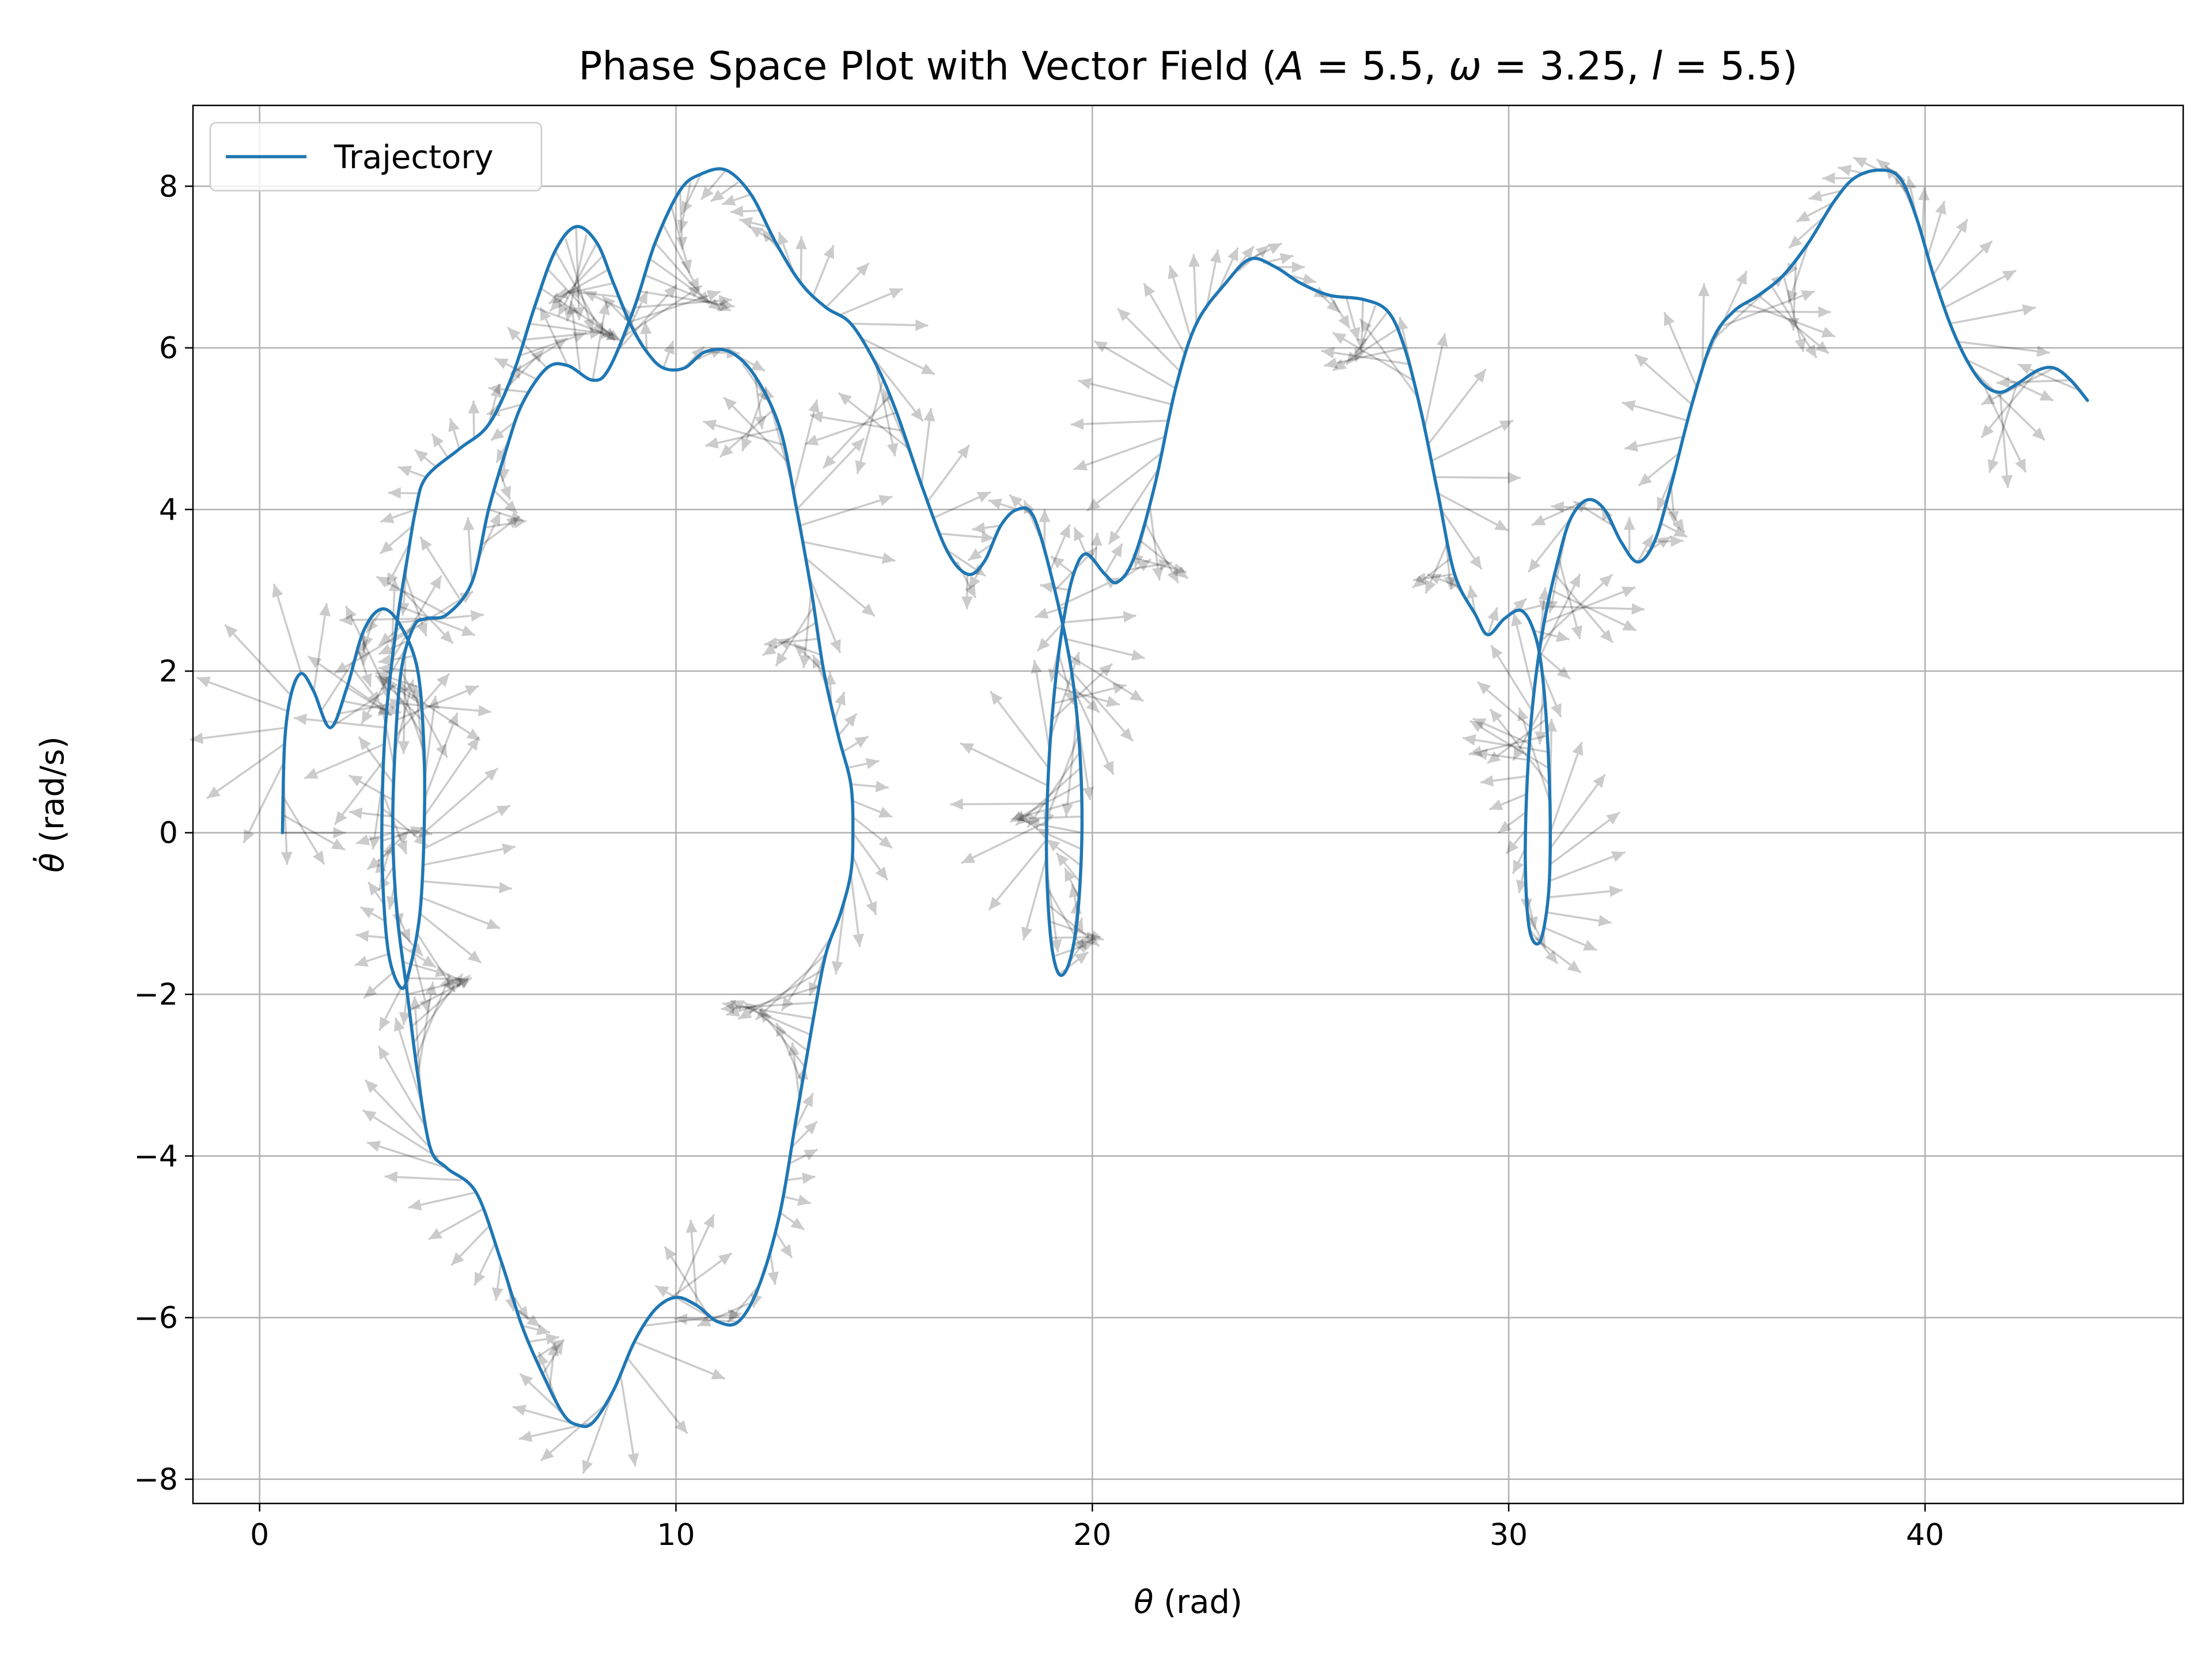 The height and width of the screenshot is (1659, 2212). What do you see at coordinates (1925, 1535) in the screenshot?
I see `x-tick-label: 40` at bounding box center [1925, 1535].